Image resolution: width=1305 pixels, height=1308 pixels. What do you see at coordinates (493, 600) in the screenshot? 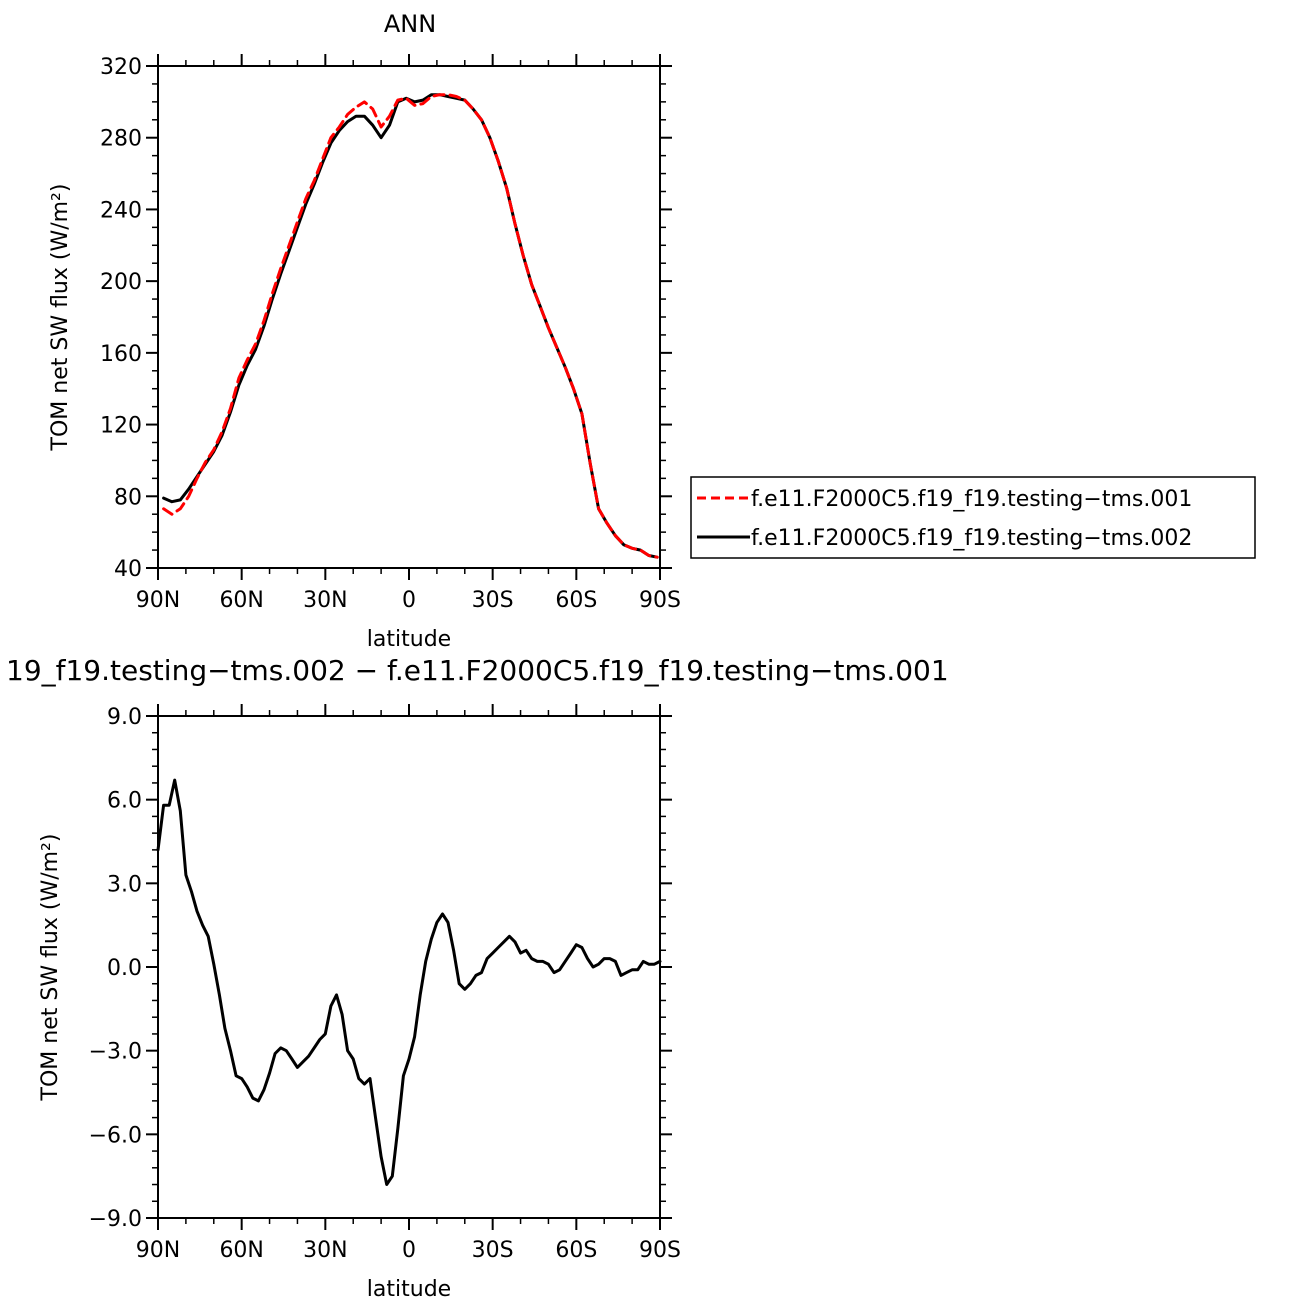
I see `top-x-tick-label: 30S` at bounding box center [493, 600].